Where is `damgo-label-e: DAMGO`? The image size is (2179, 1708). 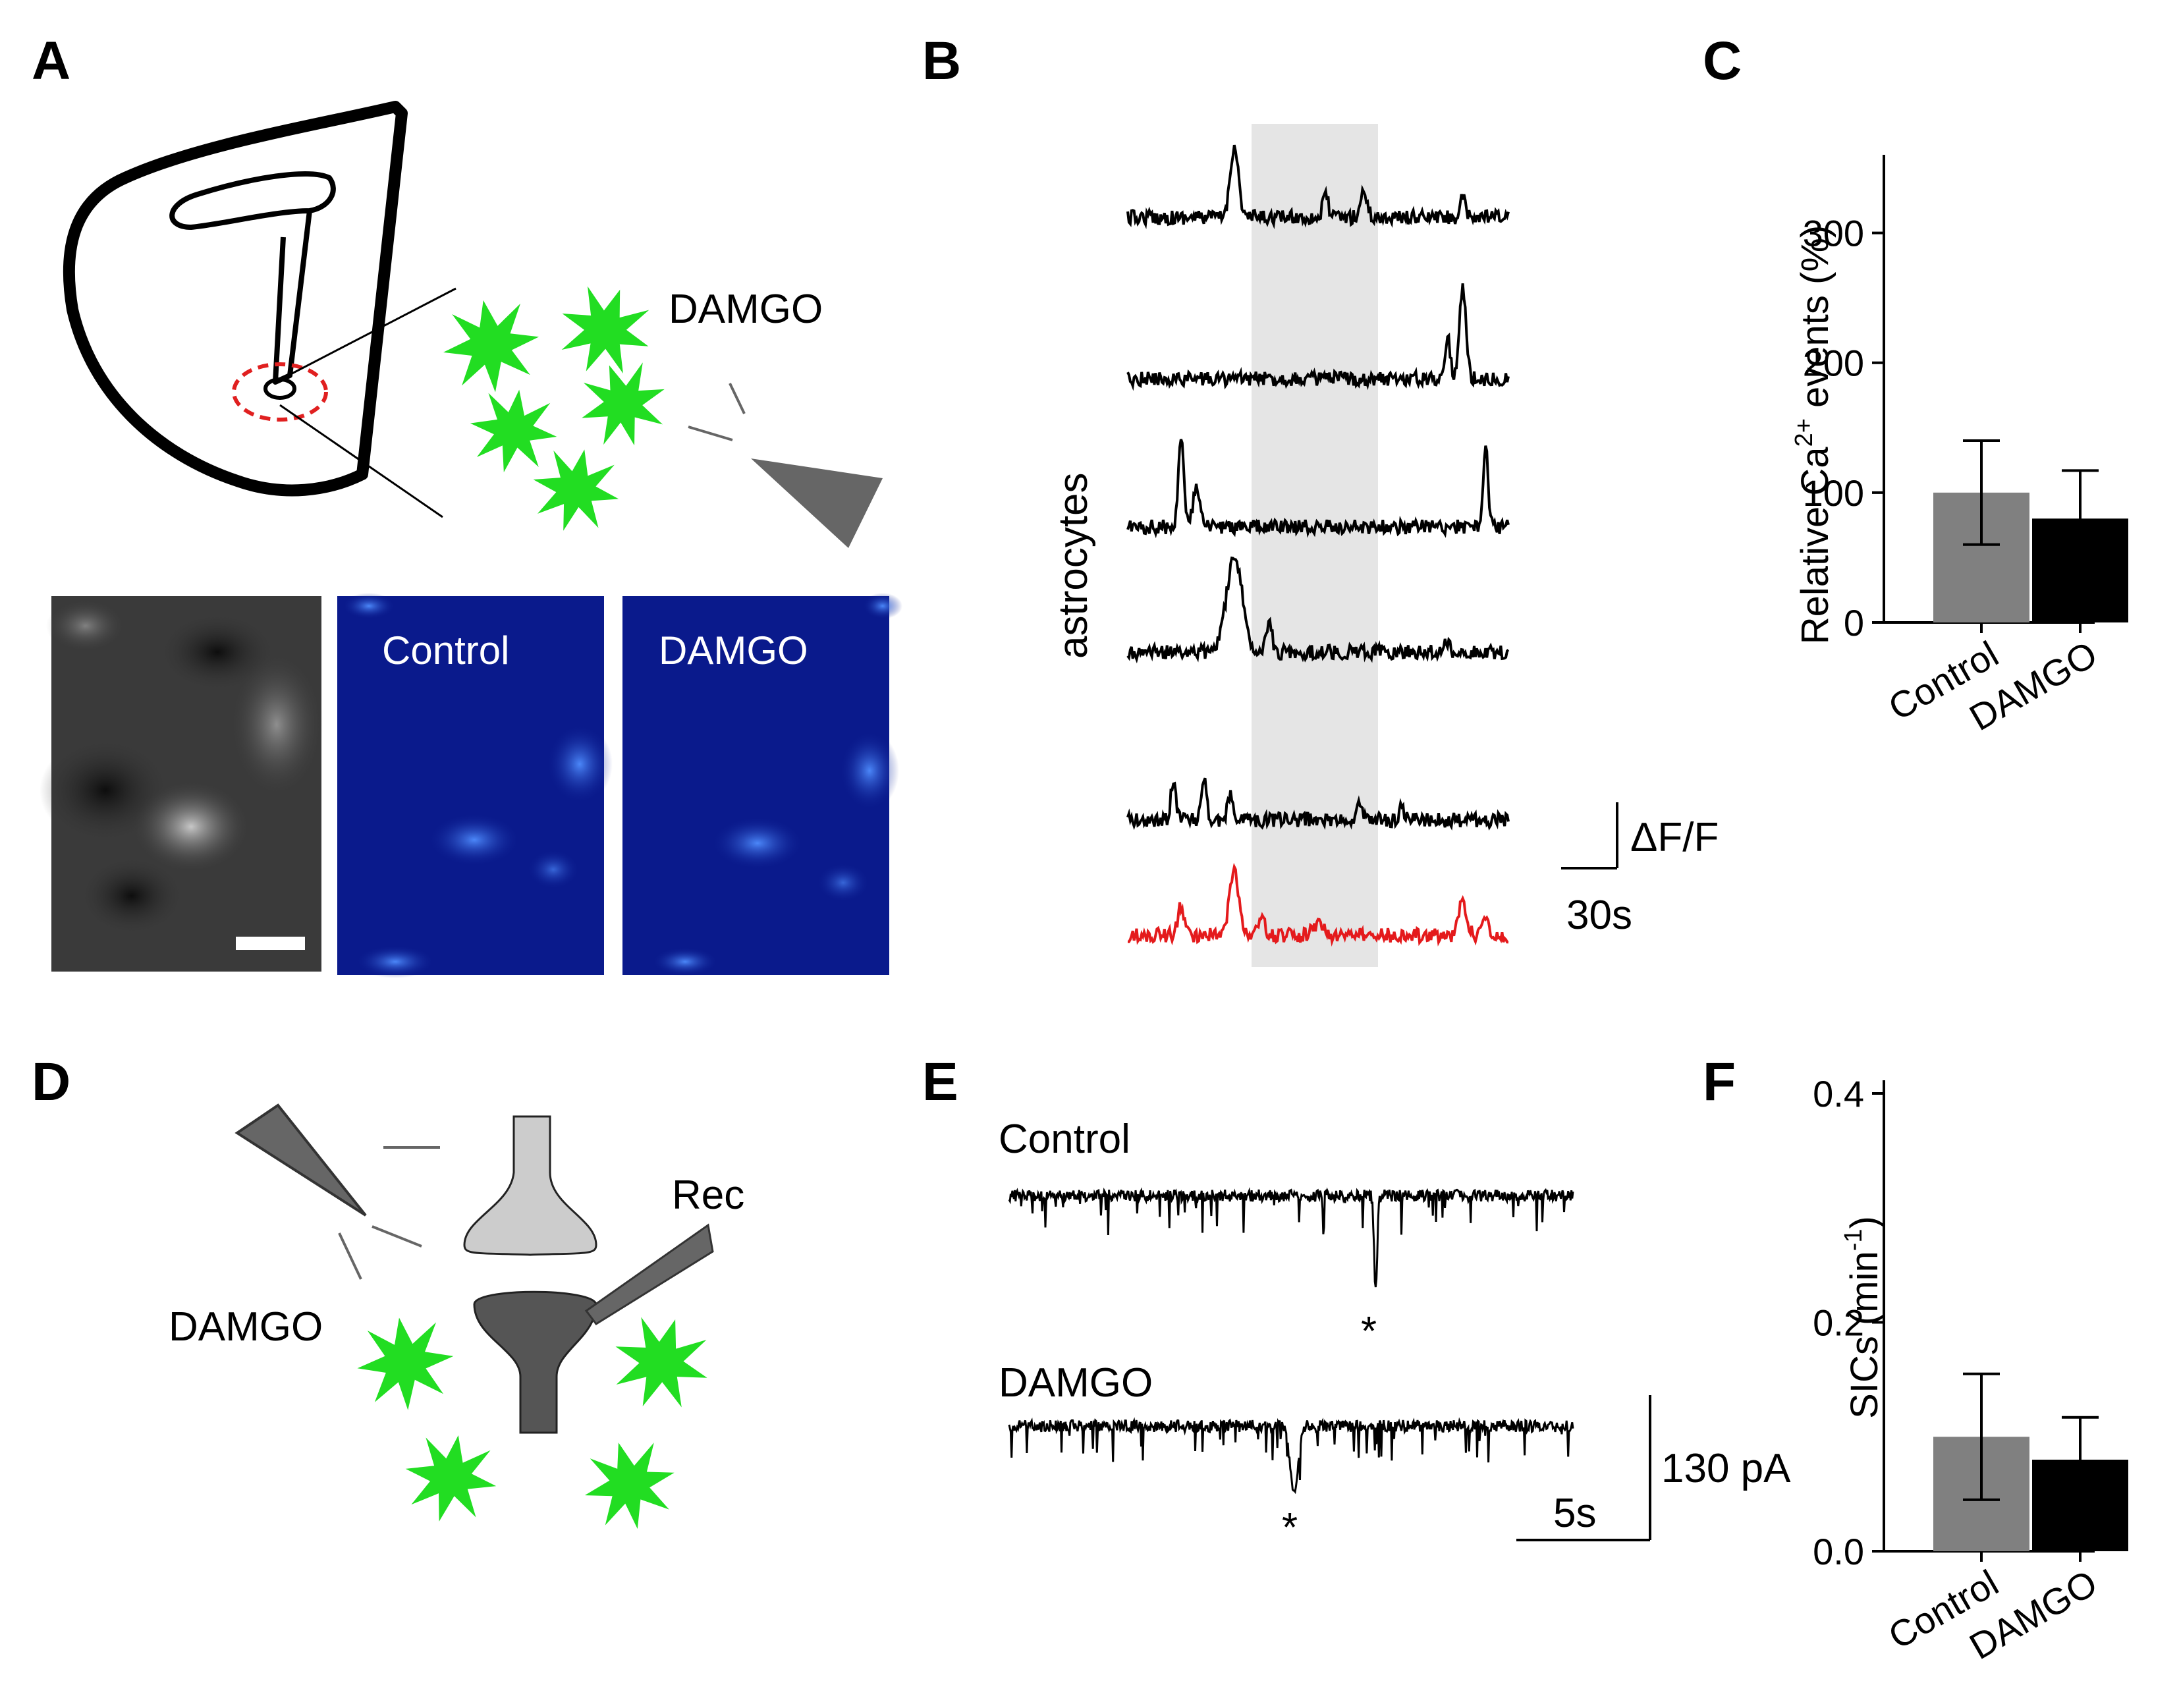
damgo-label-e: DAMGO is located at coordinates (1076, 1383).